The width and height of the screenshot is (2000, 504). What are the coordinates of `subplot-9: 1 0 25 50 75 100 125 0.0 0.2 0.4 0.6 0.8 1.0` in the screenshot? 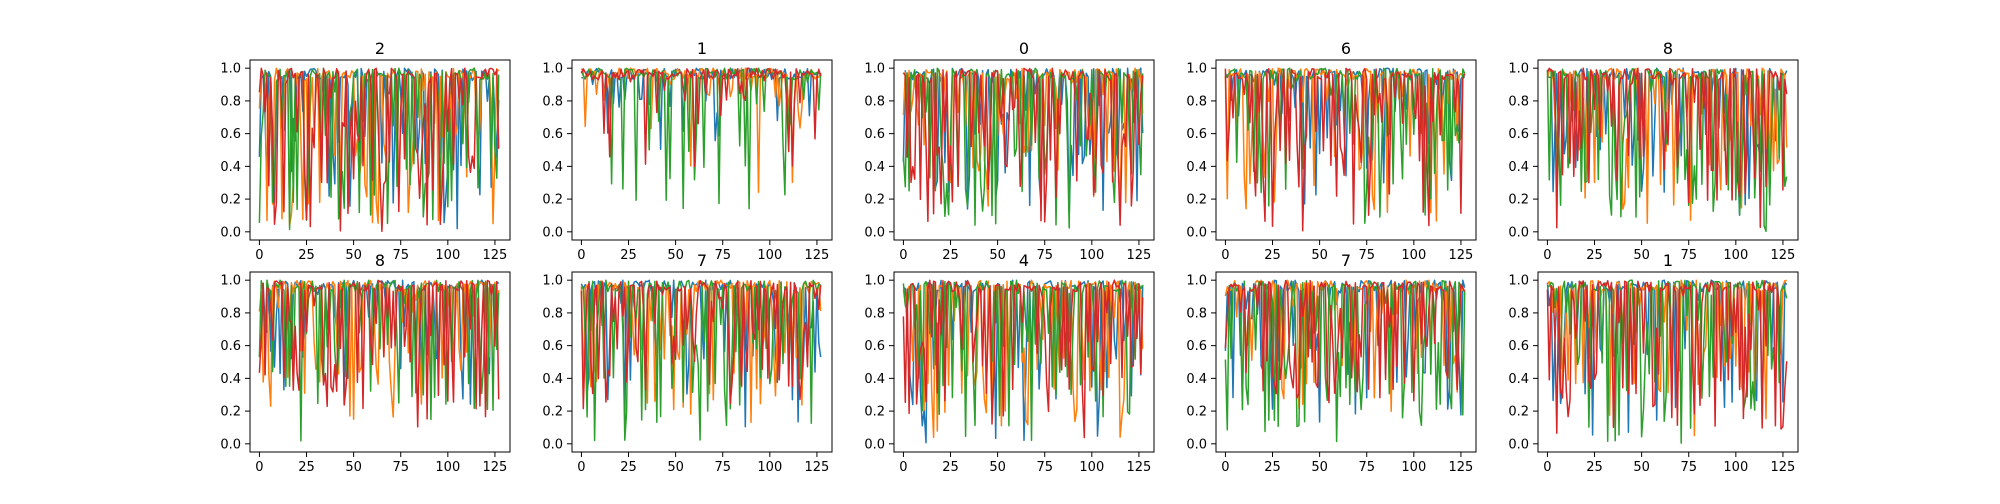 It's located at (1653, 363).